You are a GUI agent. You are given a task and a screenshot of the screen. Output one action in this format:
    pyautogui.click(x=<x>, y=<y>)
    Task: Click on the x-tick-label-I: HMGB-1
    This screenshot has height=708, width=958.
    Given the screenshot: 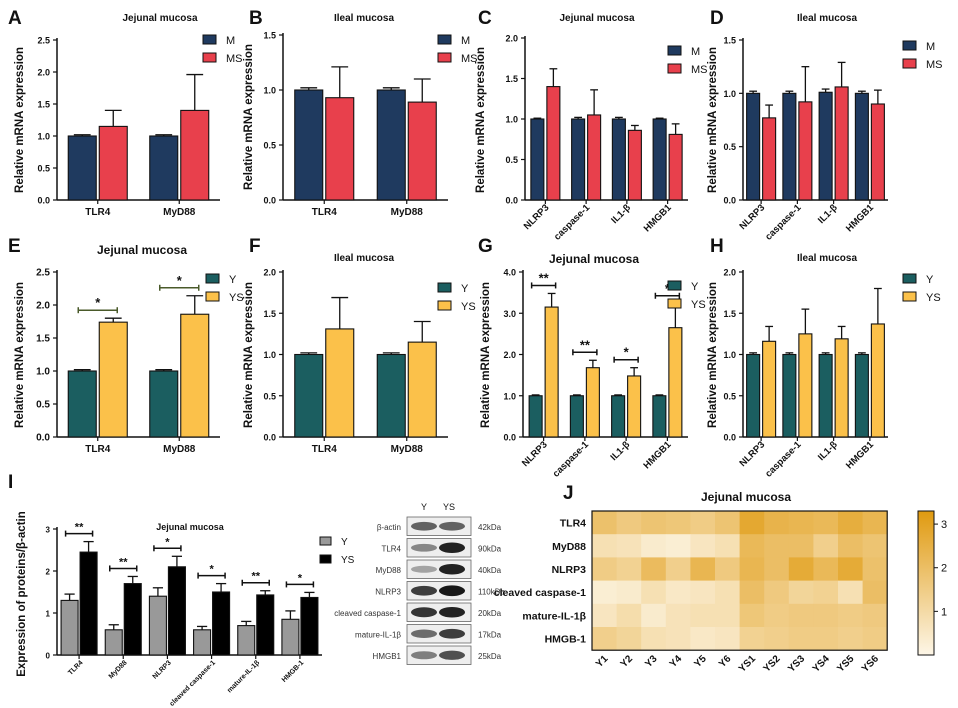 What is the action you would take?
    pyautogui.click(x=293, y=671)
    